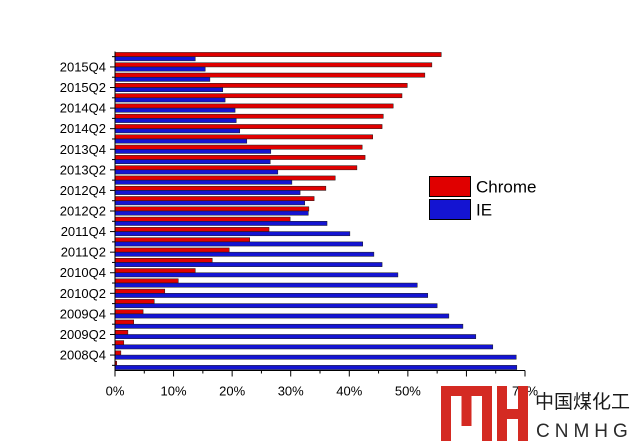  I want to click on legend-item-chrome: Chrome, so click(482, 186).